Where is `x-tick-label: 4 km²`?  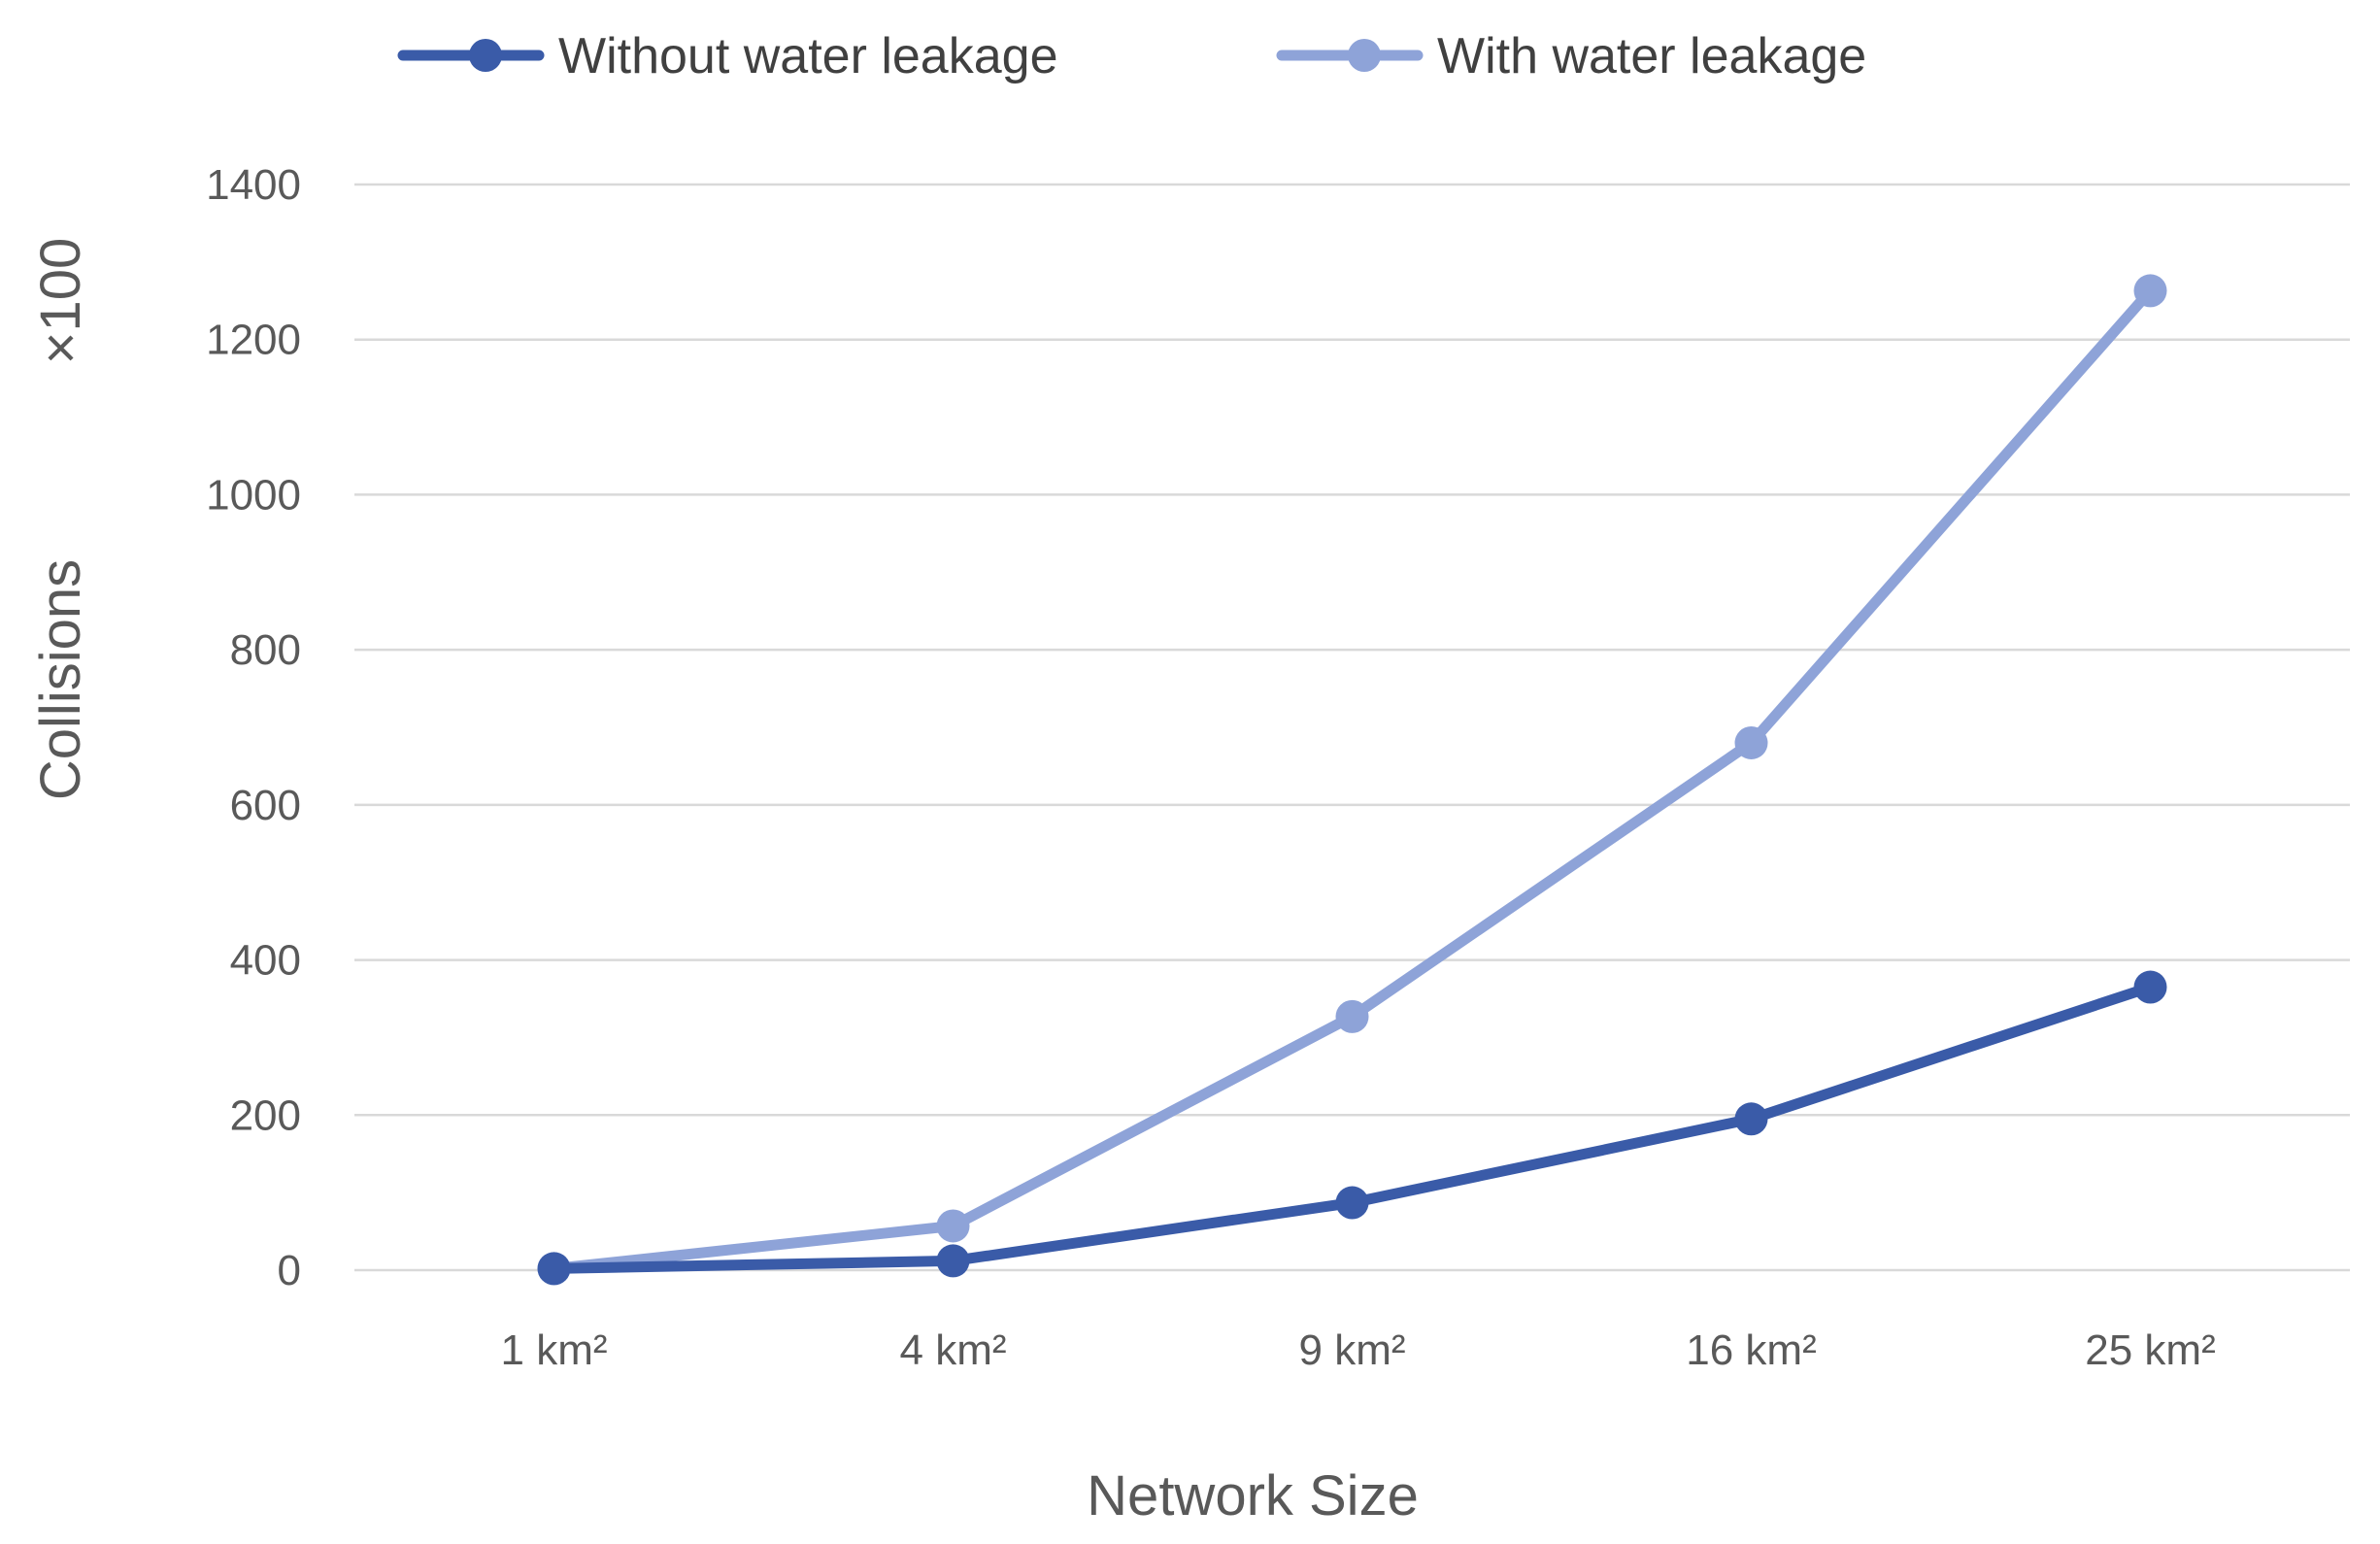
x-tick-label: 4 km² is located at coordinates (953, 1350).